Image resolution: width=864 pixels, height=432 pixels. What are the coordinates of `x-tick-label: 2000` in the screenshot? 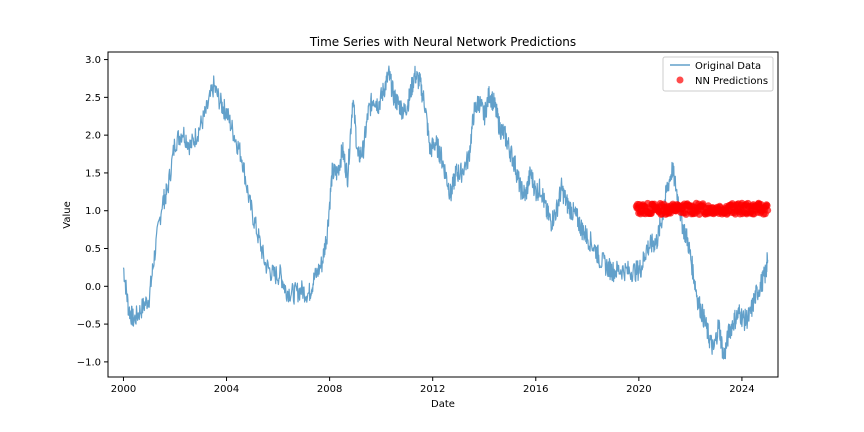 It's located at (123, 389).